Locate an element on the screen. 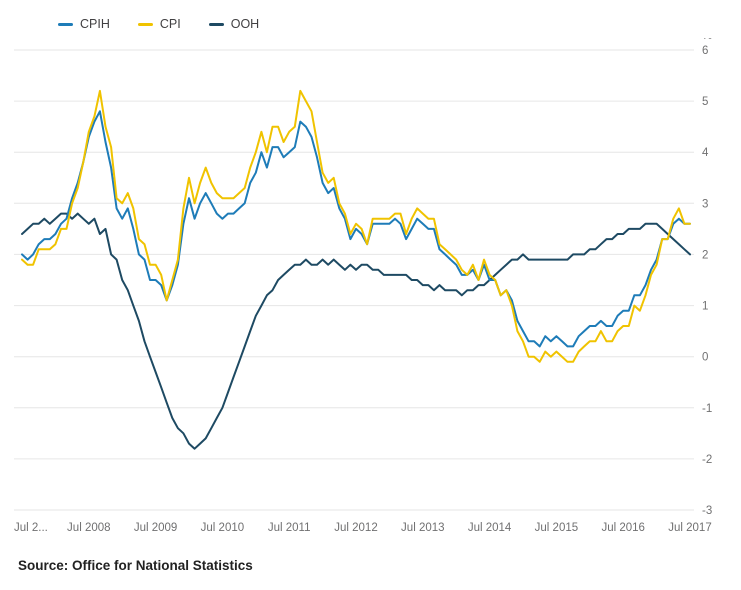 The image size is (741, 590). y-tick-label: 3 is located at coordinates (705, 204).